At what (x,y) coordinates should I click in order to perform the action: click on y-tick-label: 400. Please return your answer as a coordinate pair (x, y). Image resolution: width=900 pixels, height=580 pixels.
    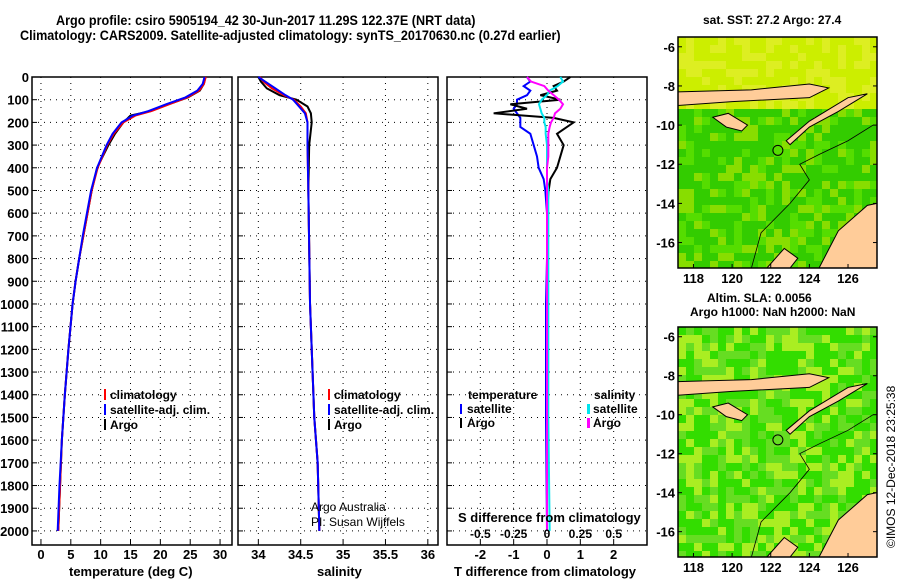
    Looking at the image, I should click on (18, 168).